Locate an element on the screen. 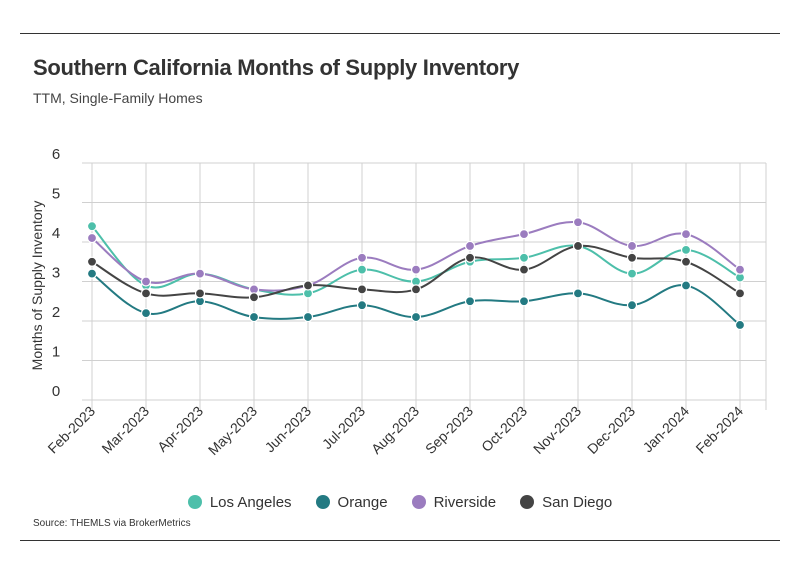 The image size is (800, 575). legend-item-san-diego: San Diego is located at coordinates (566, 502).